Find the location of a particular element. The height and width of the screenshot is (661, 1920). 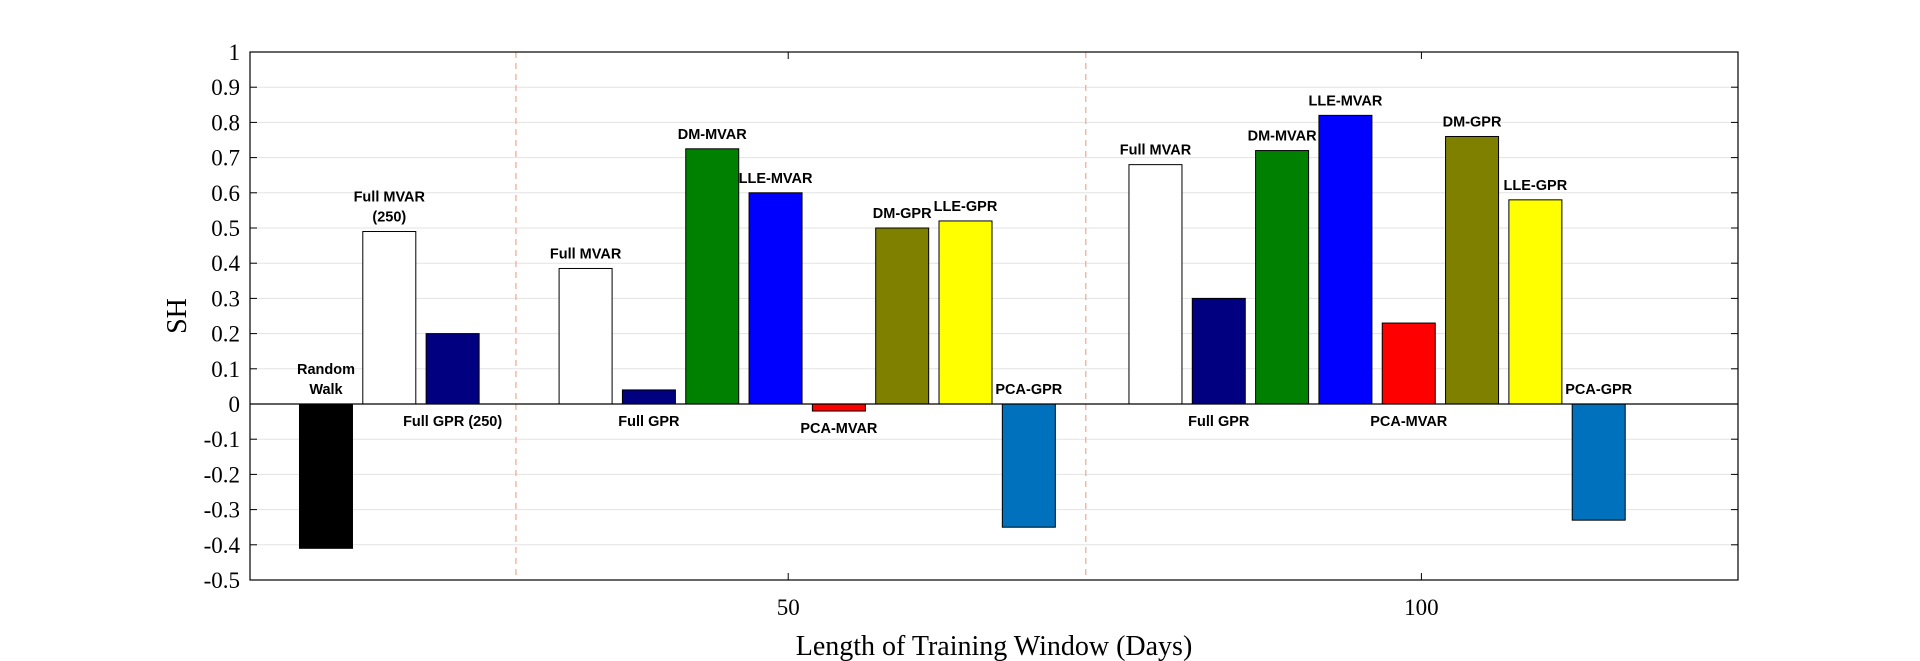

x-axis-title: Length of Training Window (Days) is located at coordinates (994, 646).